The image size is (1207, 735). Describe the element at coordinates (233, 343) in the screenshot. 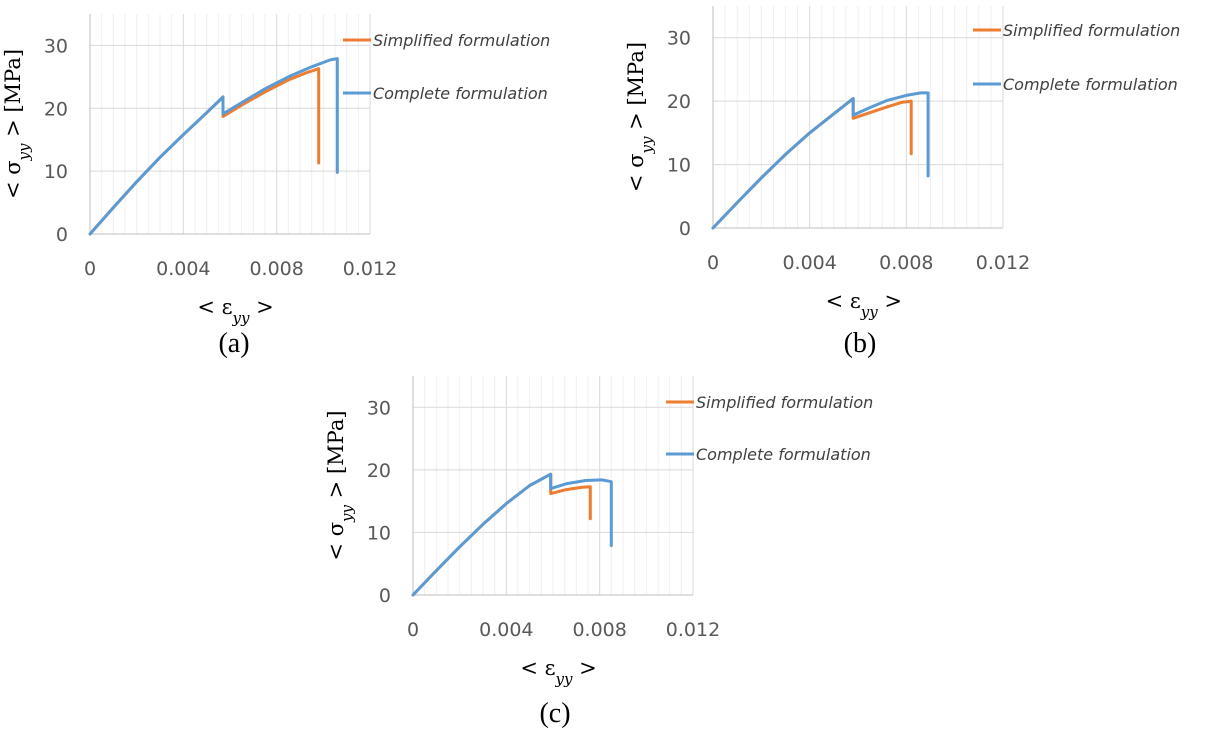

I see `chart-caption: (a)` at that location.